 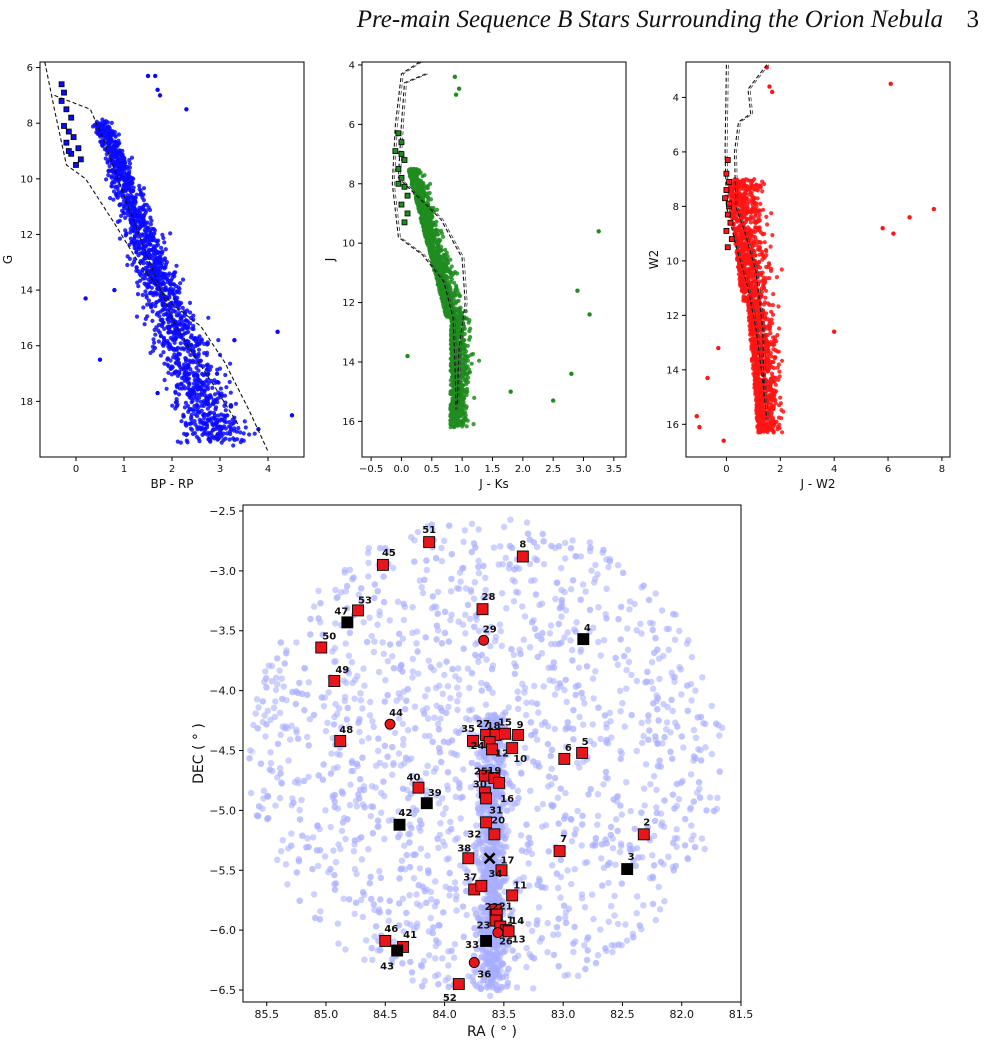 What do you see at coordinates (348, 422) in the screenshot?
I see `y-tick-label: 16` at bounding box center [348, 422].